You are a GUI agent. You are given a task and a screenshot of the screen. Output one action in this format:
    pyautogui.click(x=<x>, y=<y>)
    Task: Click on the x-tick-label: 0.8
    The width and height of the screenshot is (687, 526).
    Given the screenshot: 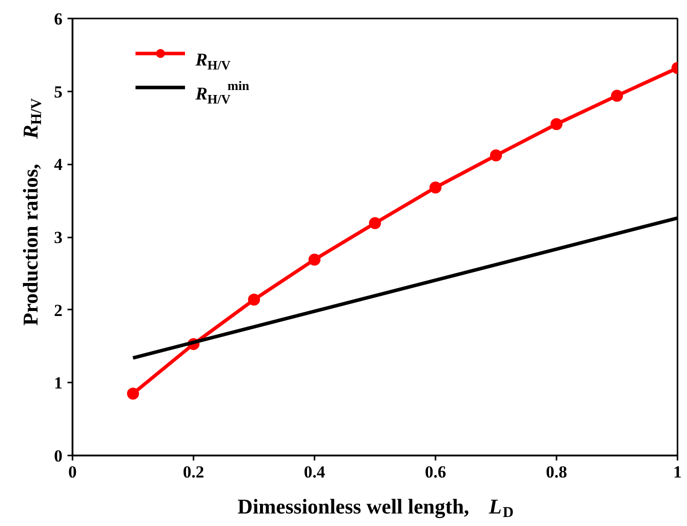 What is the action you would take?
    pyautogui.click(x=557, y=472)
    